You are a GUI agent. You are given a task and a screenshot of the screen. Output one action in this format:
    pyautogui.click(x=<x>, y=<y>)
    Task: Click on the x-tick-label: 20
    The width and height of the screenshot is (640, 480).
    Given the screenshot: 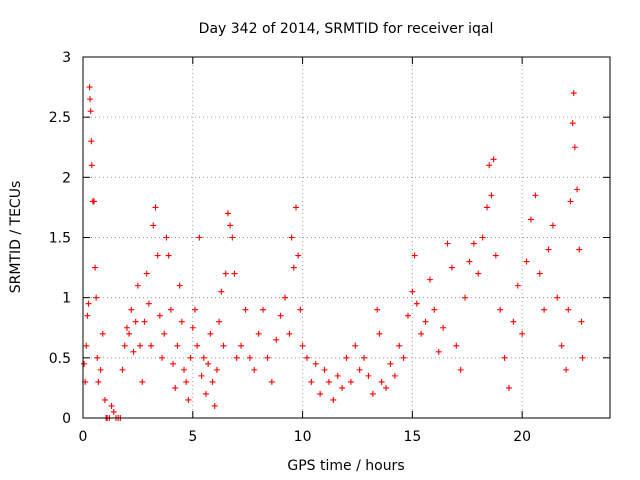 What is the action you would take?
    pyautogui.click(x=522, y=437)
    